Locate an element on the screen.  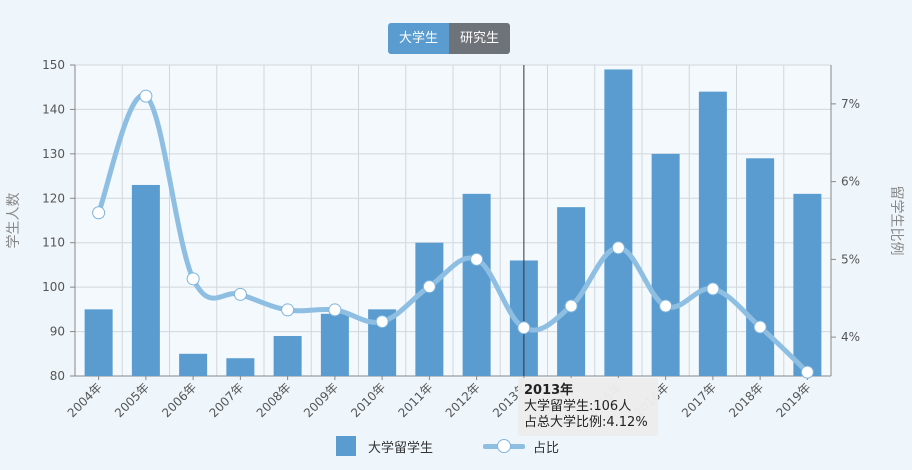
bar-2009年 is located at coordinates (334, 344).